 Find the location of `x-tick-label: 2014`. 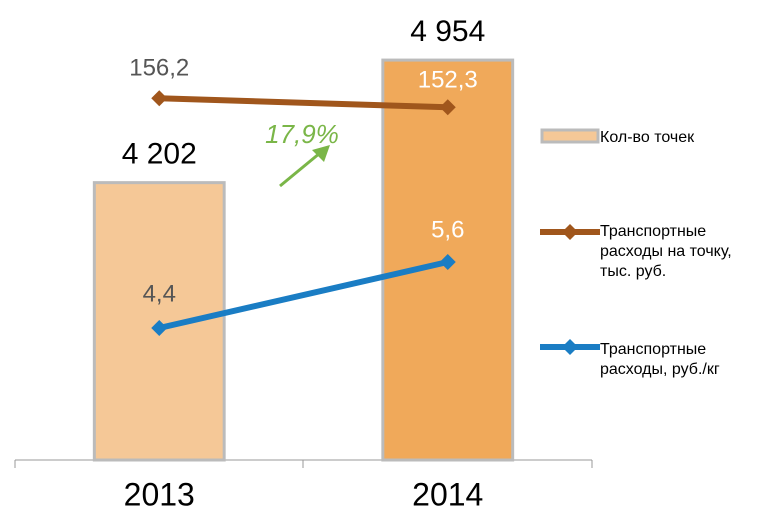

x-tick-label: 2014 is located at coordinates (447, 494).